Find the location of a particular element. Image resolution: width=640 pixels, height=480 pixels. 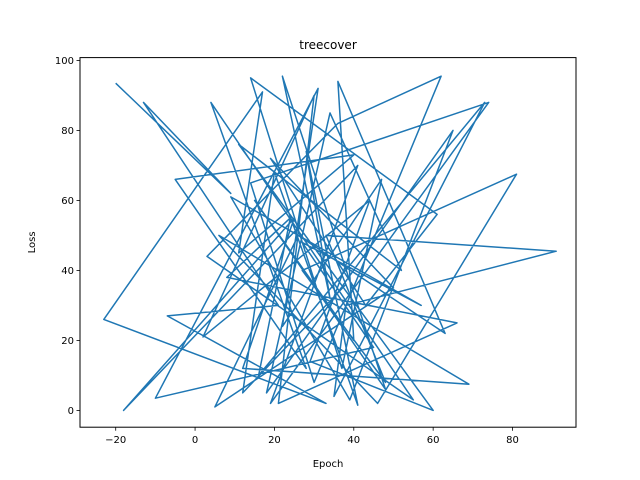

y-axis-label: Loss is located at coordinates (32, 242).